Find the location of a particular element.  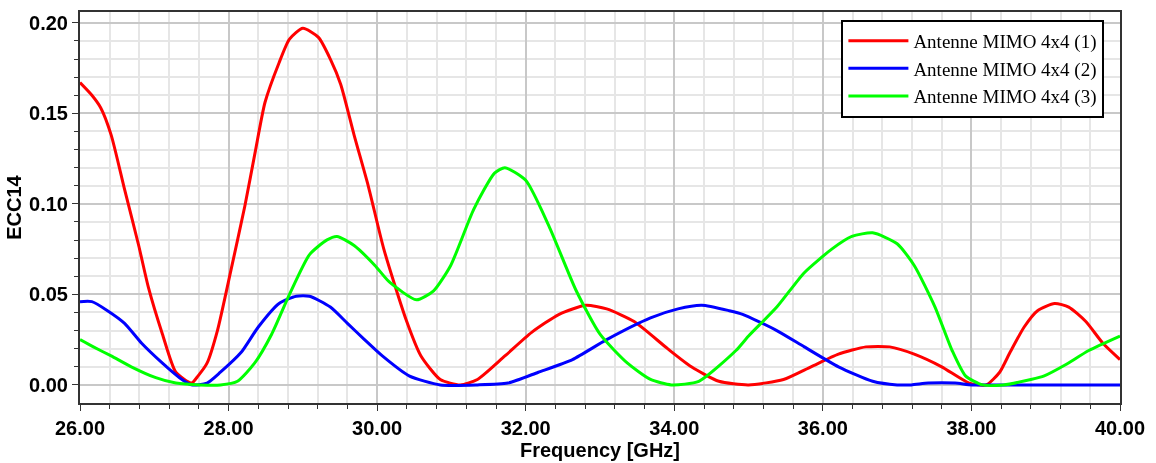

x-tick-label: 40.00 is located at coordinates (1120, 428).